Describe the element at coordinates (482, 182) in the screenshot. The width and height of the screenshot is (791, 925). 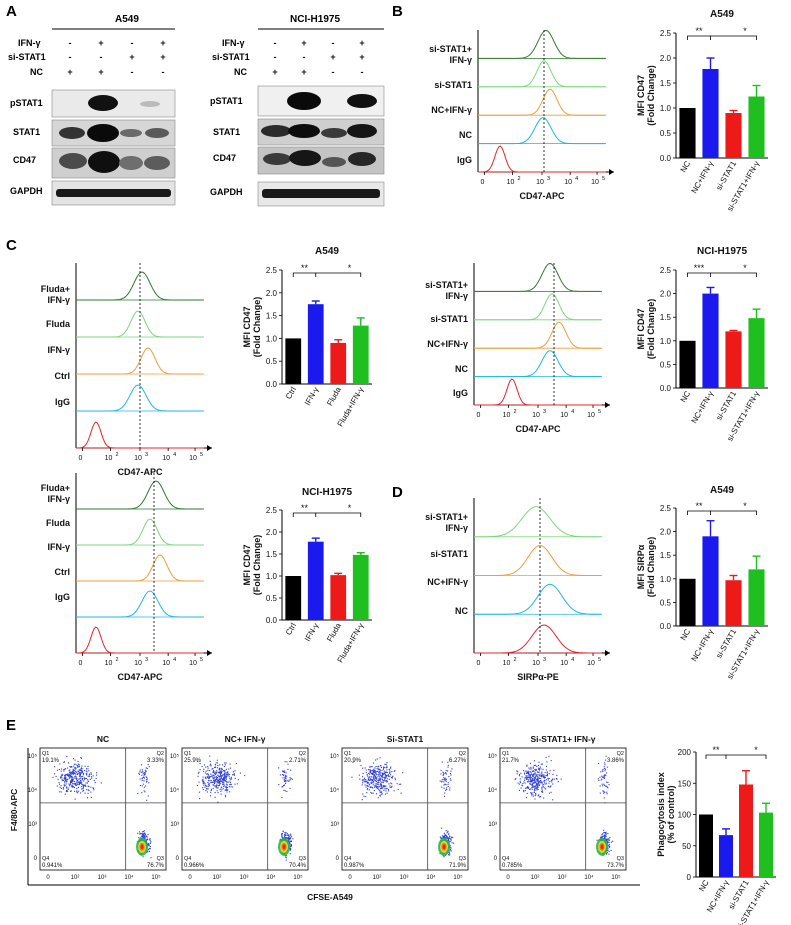
I see `hist-tick-label: 0` at that location.